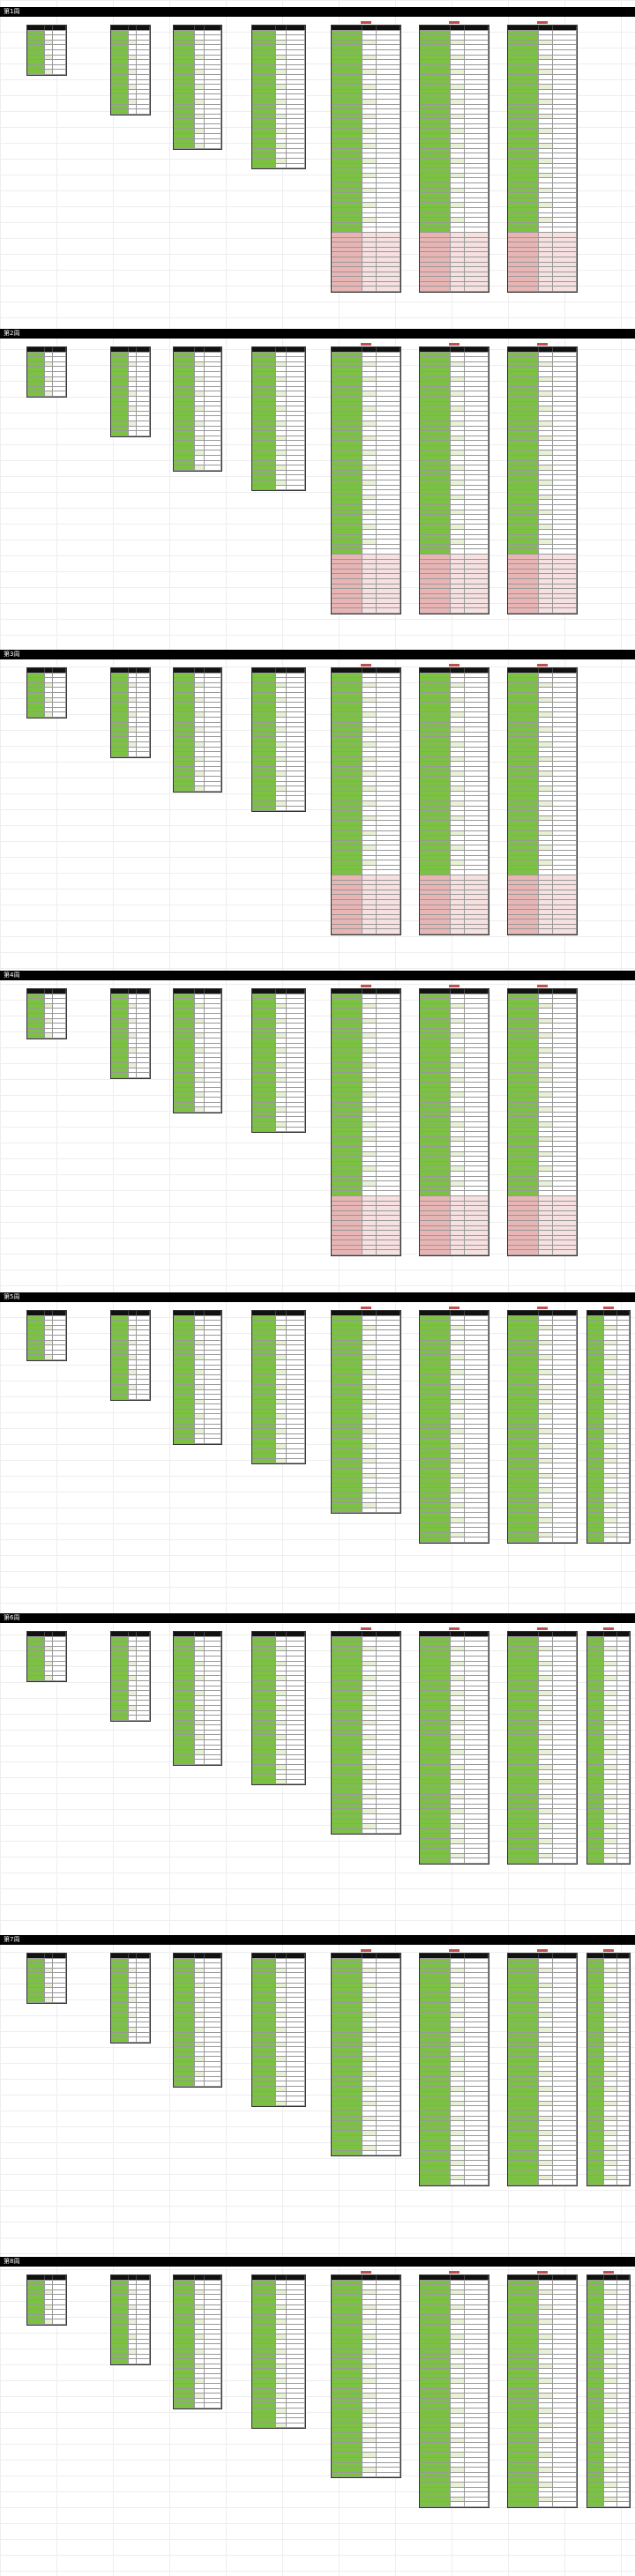 This screenshot has width=635, height=2576. What do you see at coordinates (46, 692) in the screenshot?
I see `data-table` at bounding box center [46, 692].